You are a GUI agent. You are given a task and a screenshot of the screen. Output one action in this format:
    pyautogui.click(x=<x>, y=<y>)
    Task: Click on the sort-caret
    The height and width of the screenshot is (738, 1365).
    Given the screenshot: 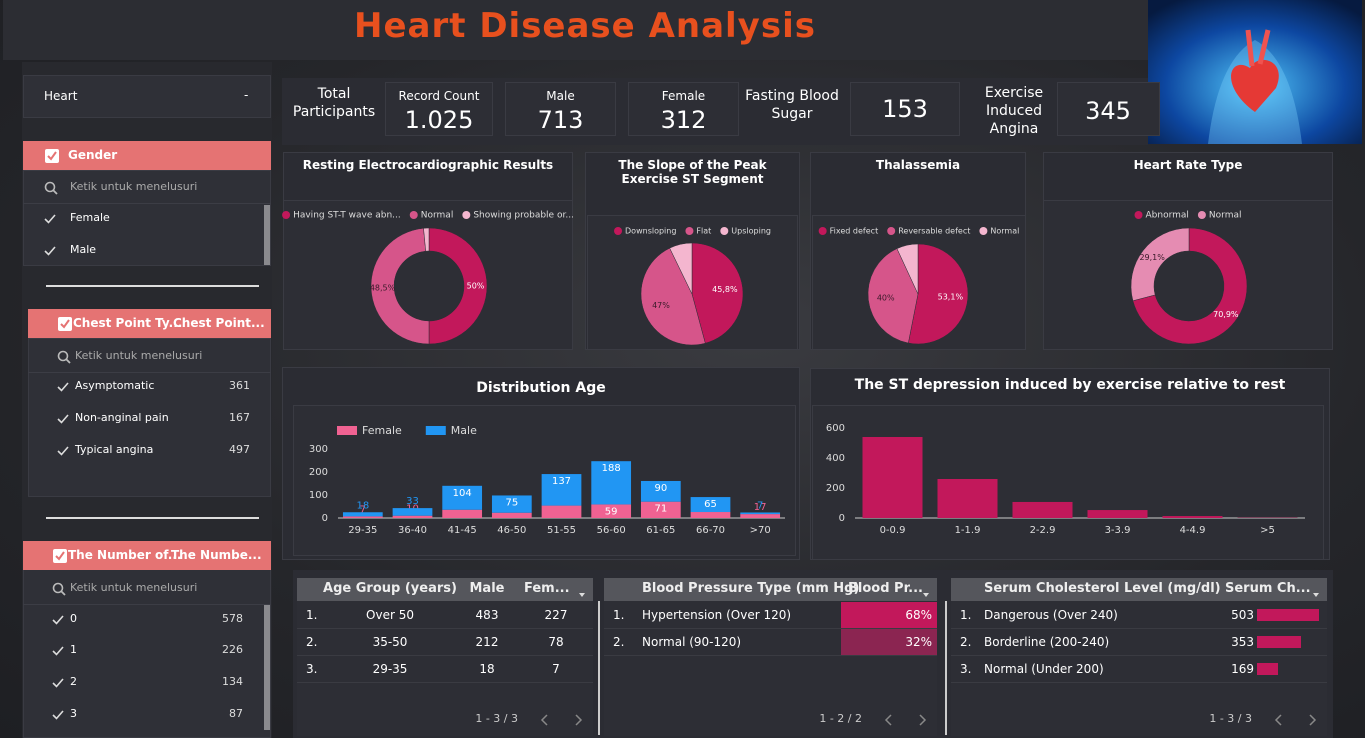 What is the action you would take?
    pyautogui.click(x=582, y=591)
    